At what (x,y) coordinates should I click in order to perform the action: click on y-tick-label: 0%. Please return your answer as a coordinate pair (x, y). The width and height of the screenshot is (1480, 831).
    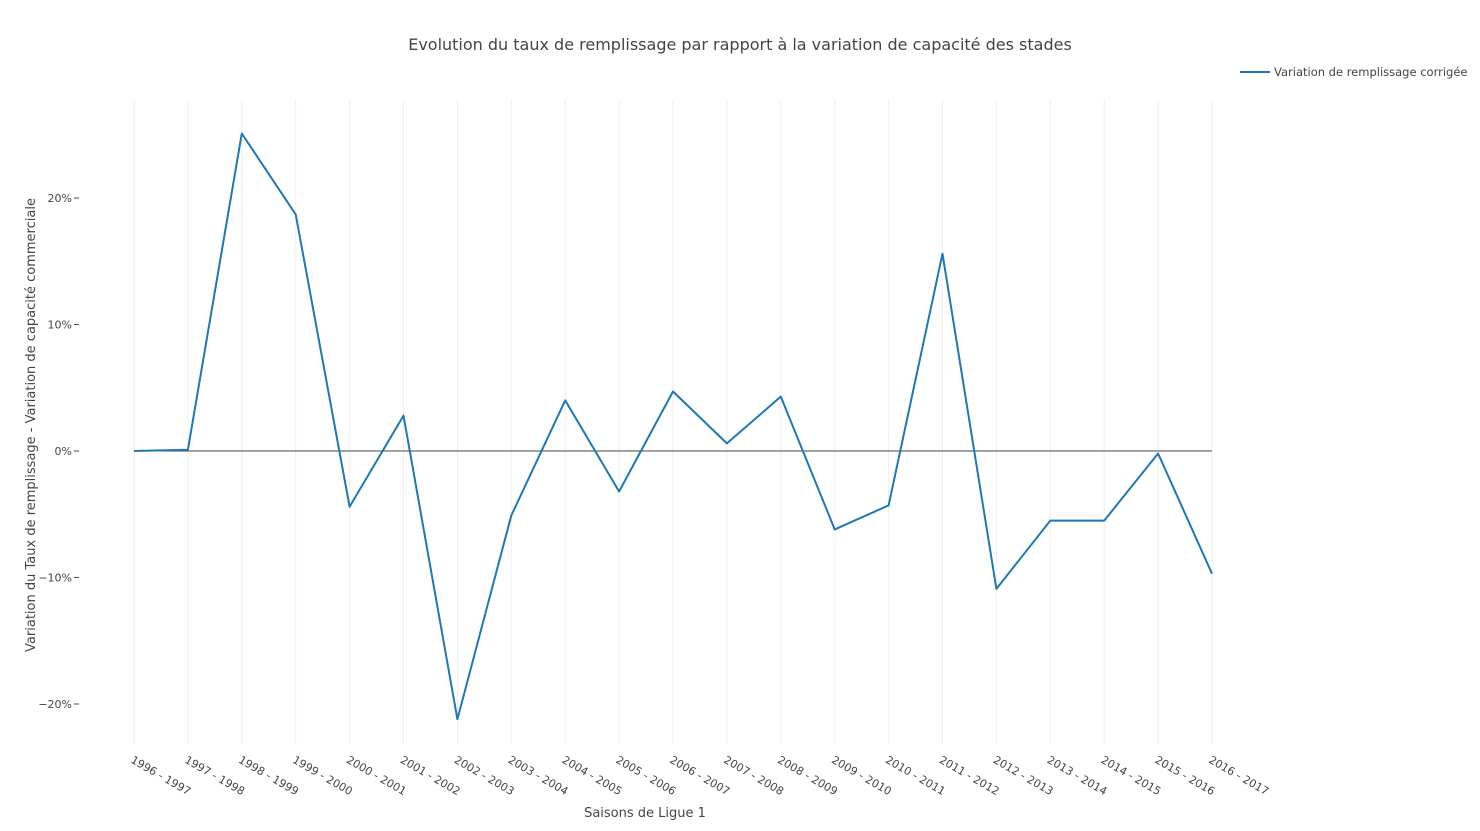
    Looking at the image, I should click on (63, 451).